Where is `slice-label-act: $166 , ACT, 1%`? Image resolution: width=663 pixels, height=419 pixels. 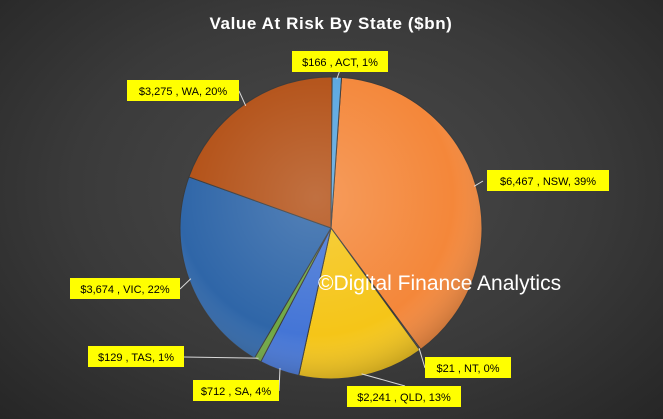
slice-label-act: $166 , ACT, 1% is located at coordinates (340, 61).